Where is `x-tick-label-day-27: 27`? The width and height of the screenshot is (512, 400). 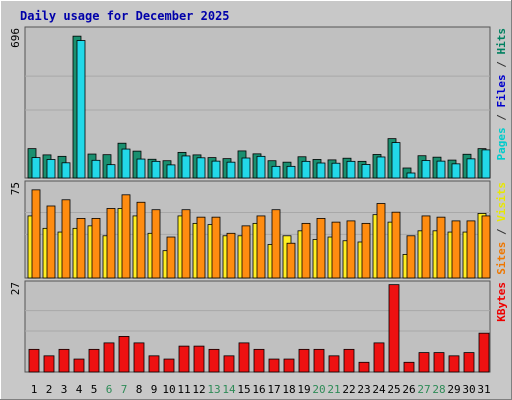
x-tick-label-day-27: 27 is located at coordinates (423, 389).